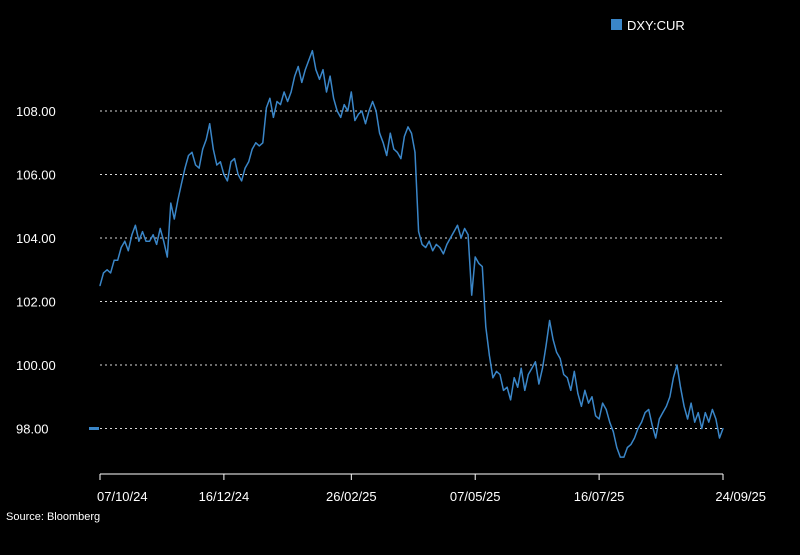 Image resolution: width=800 pixels, height=555 pixels. I want to click on legend: DXY:CUR, so click(648, 25).